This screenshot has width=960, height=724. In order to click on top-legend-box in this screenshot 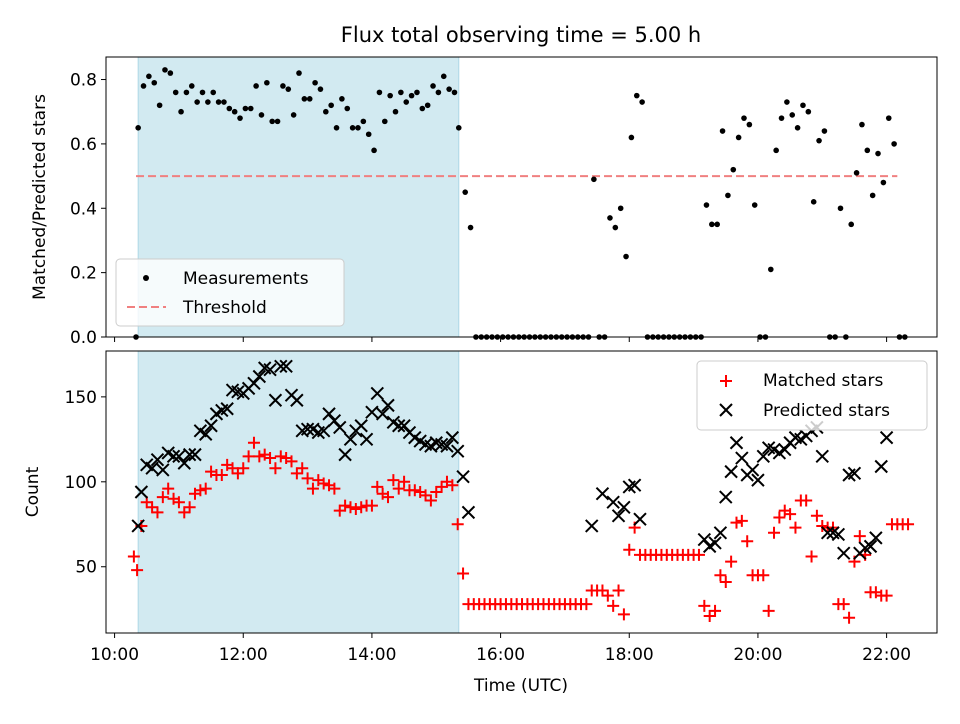, I will do `click(230, 292)`.